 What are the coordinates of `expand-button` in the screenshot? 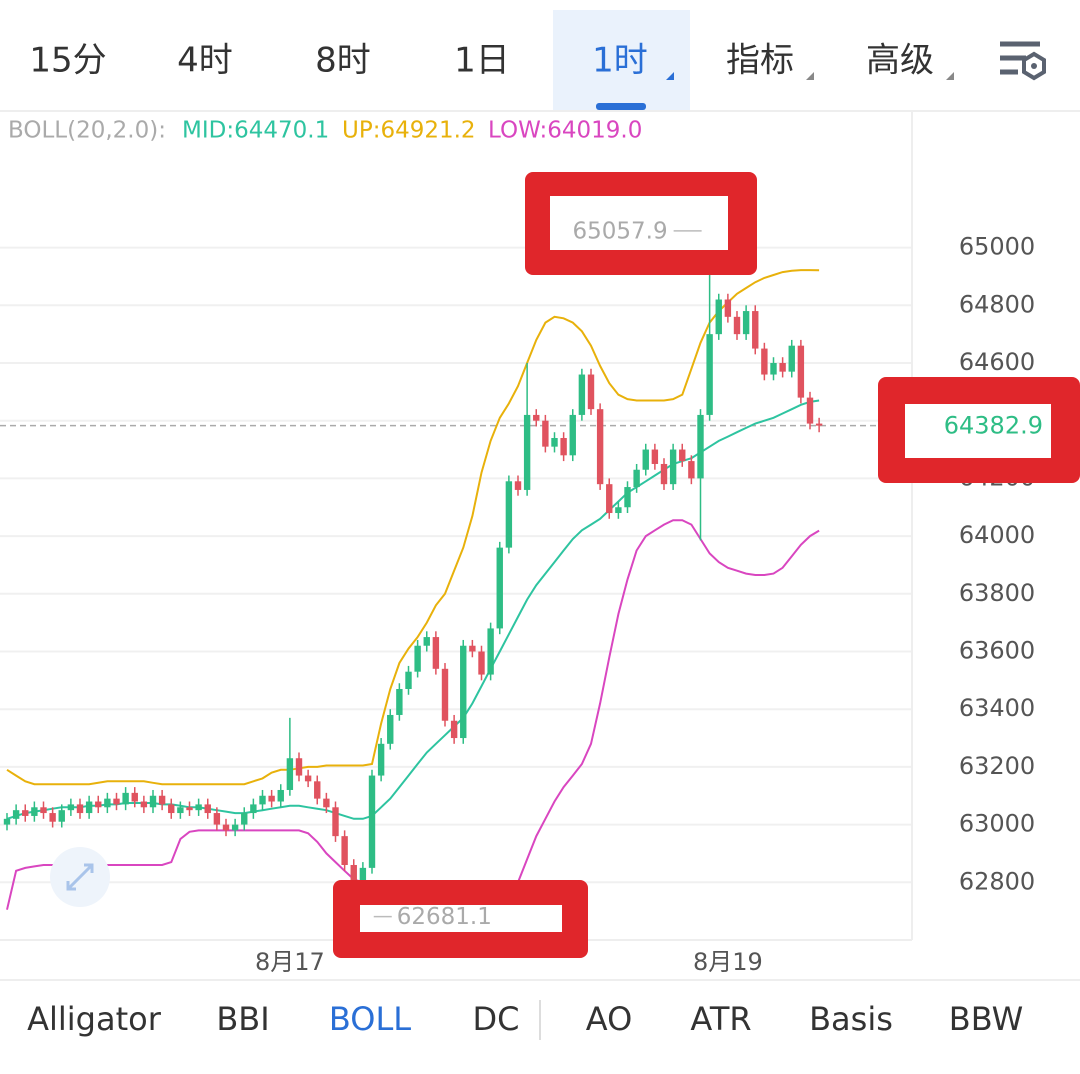 It's located at (80, 877).